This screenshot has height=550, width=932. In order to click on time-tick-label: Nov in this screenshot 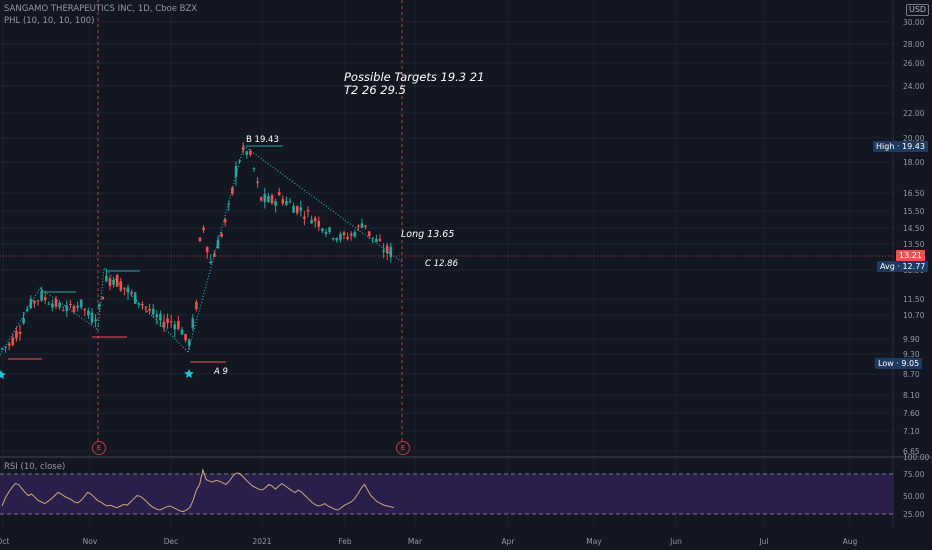, I will do `click(90, 541)`.